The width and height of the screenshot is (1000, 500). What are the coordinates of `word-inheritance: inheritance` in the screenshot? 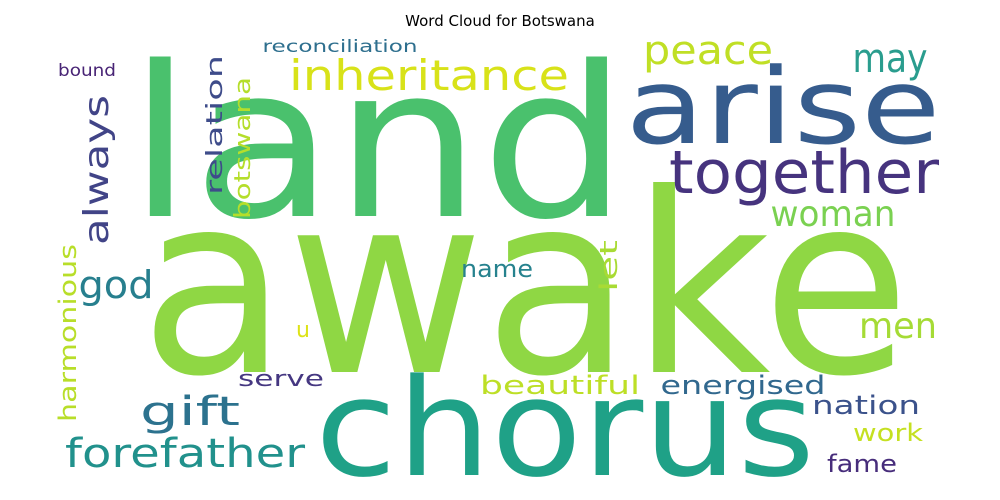 It's located at (429, 75).